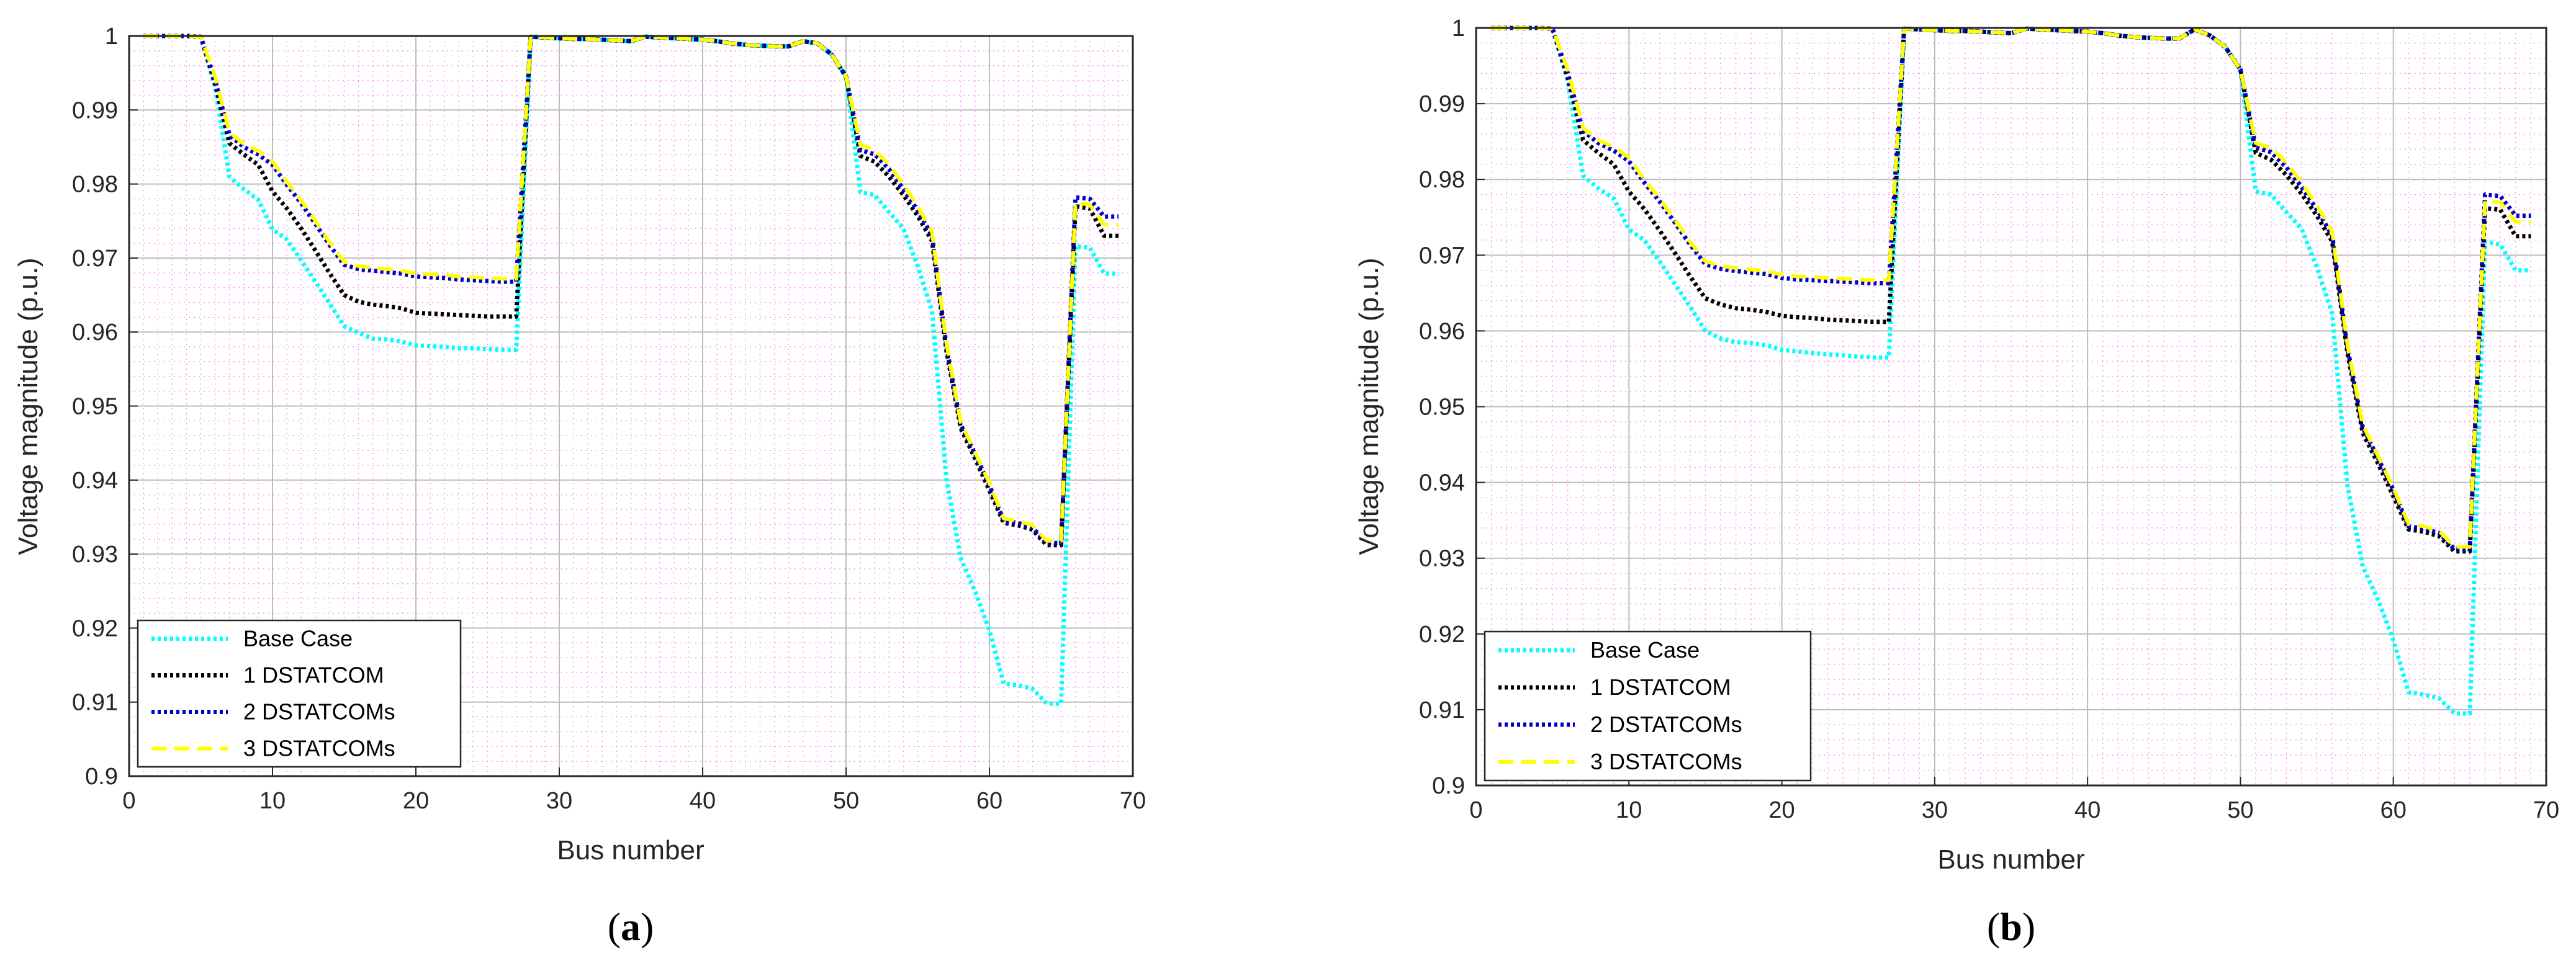 This screenshot has width=2576, height=966. I want to click on x-tick-labels-b: 0 10 20 30 40 50 60 70, so click(2014, 800).